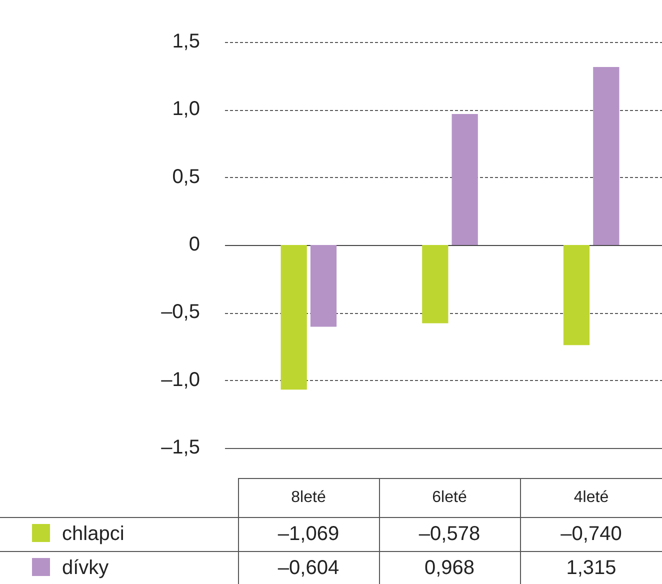 The width and height of the screenshot is (662, 584). I want to click on y-tick-label: 0,5, so click(186, 177).